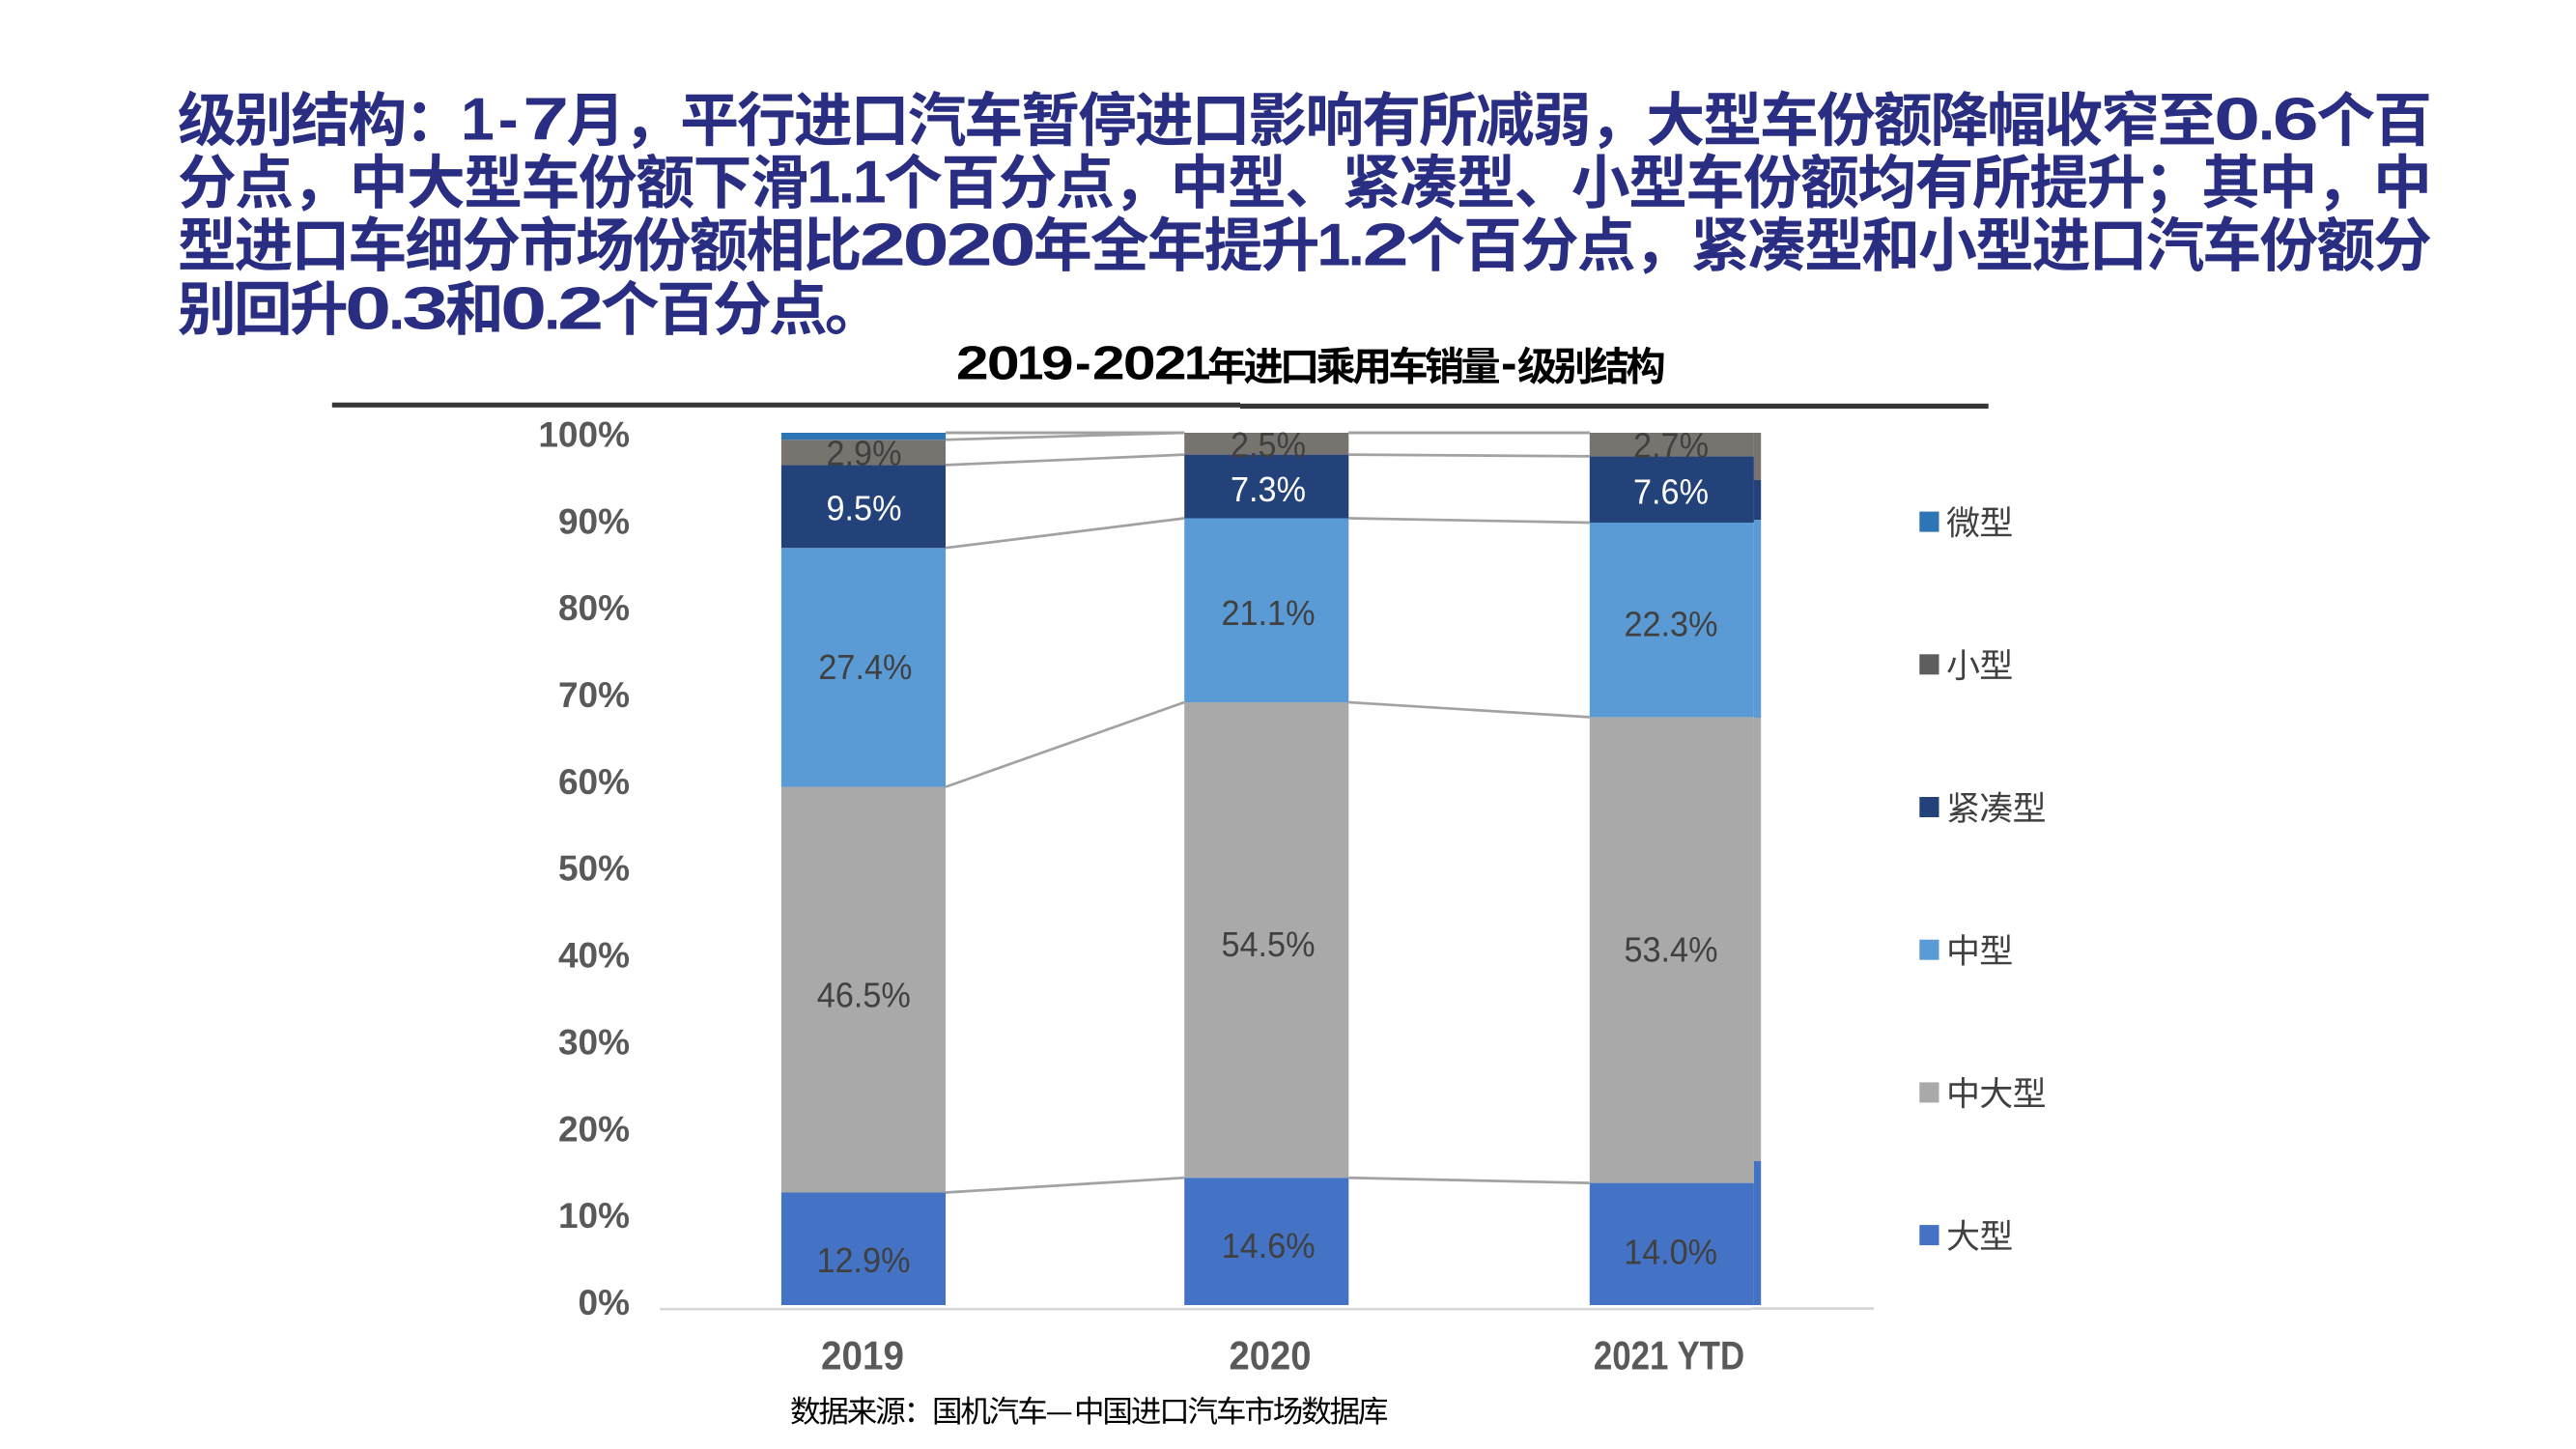 This screenshot has width=2576, height=1449. Describe the element at coordinates (594, 1129) in the screenshot. I see `svg-text: 20%` at that location.